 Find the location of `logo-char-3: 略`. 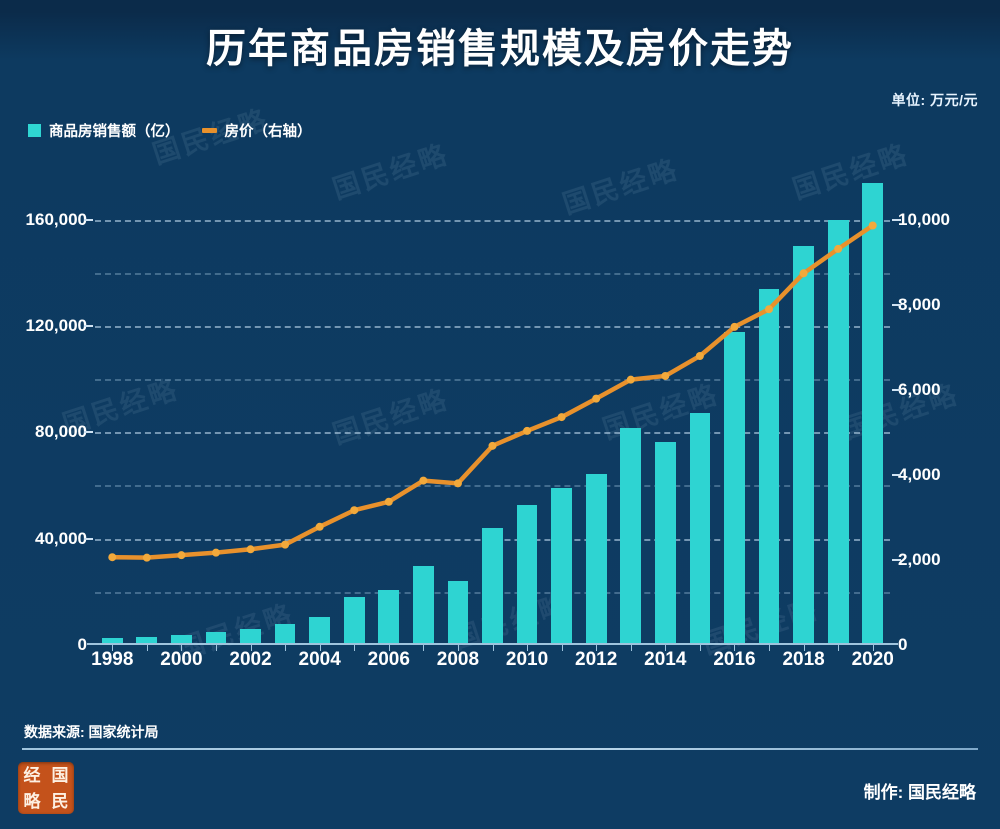

logo-char-3: 略 is located at coordinates (32, 801).